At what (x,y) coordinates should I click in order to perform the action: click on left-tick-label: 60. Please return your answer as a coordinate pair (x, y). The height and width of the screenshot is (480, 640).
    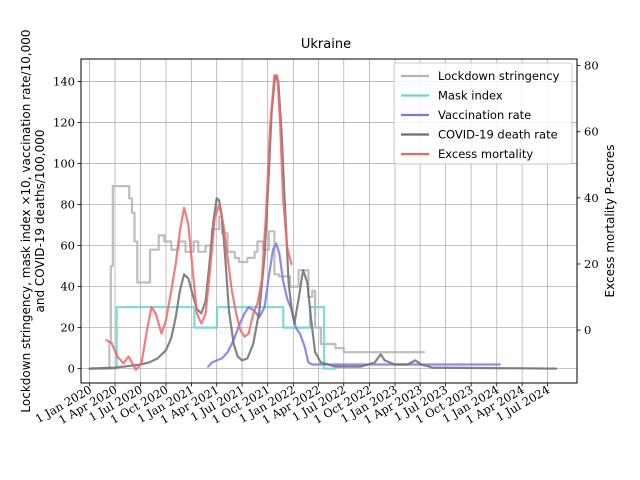
    Looking at the image, I should click on (67, 246).